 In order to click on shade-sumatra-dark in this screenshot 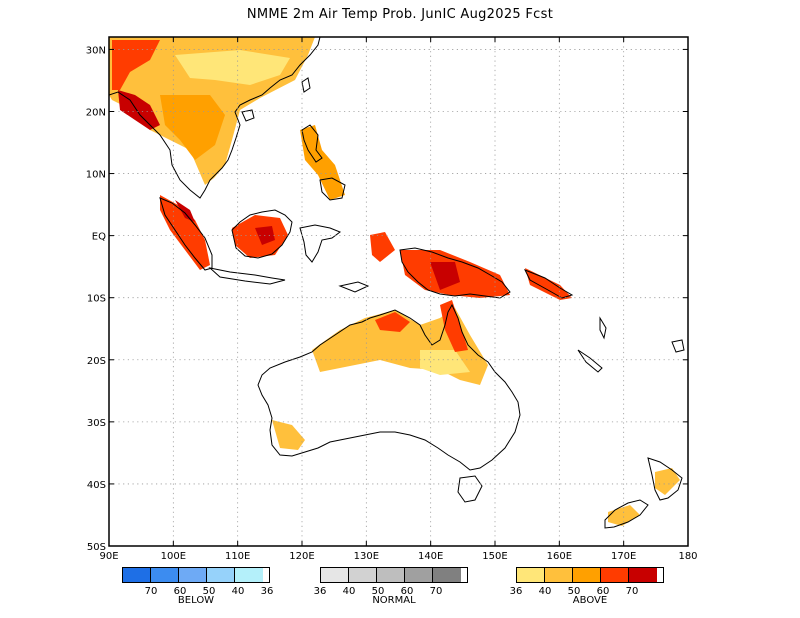, I will do `click(185, 211)`.